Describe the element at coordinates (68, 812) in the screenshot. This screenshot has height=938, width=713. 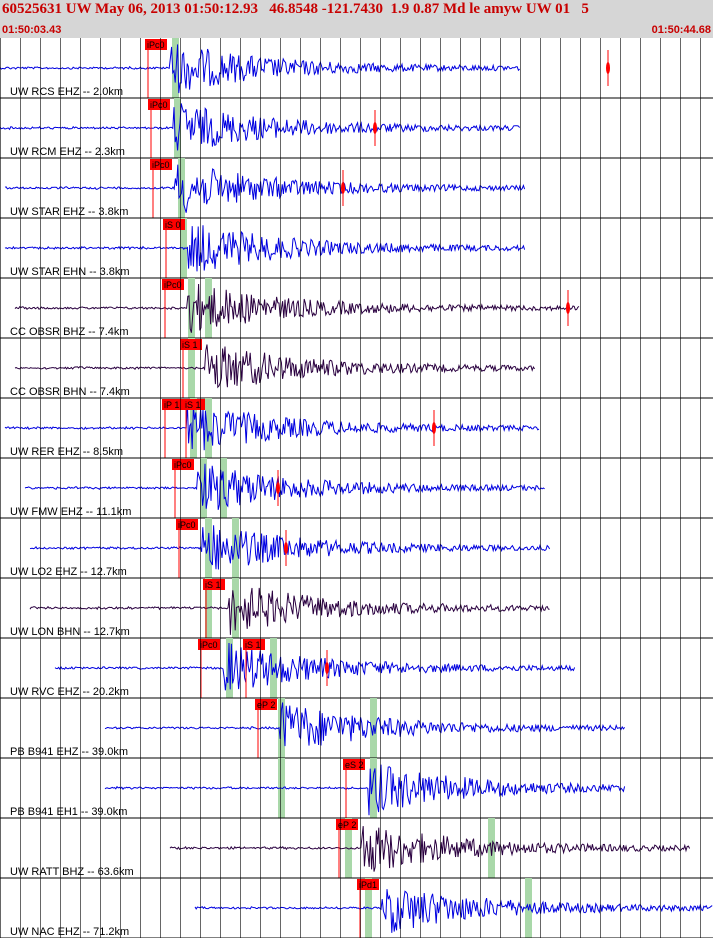
I see `trace-label: PB B941 EH1 -- 39.0km` at that location.